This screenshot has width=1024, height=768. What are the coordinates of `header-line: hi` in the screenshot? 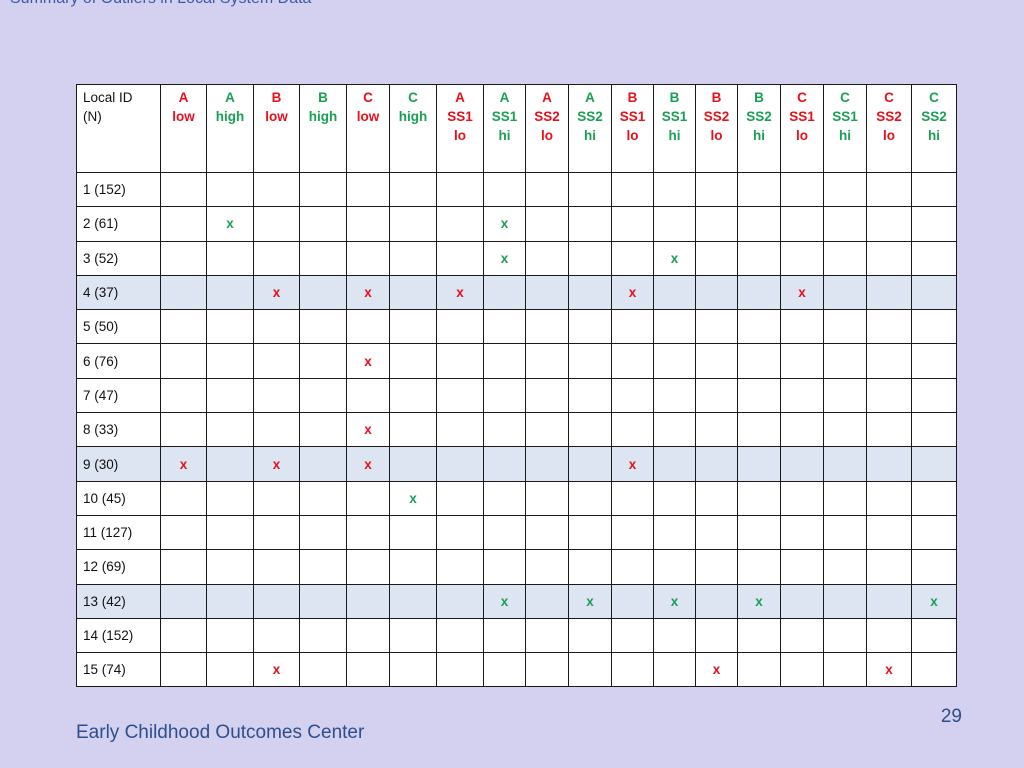 It's located at (845, 135).